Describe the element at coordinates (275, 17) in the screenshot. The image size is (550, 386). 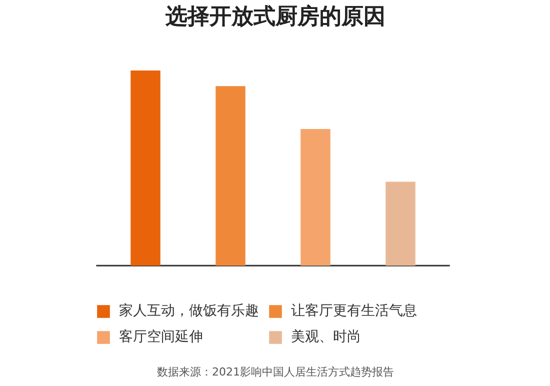
I see `chart-title: 选择开放式厨房的原因` at that location.